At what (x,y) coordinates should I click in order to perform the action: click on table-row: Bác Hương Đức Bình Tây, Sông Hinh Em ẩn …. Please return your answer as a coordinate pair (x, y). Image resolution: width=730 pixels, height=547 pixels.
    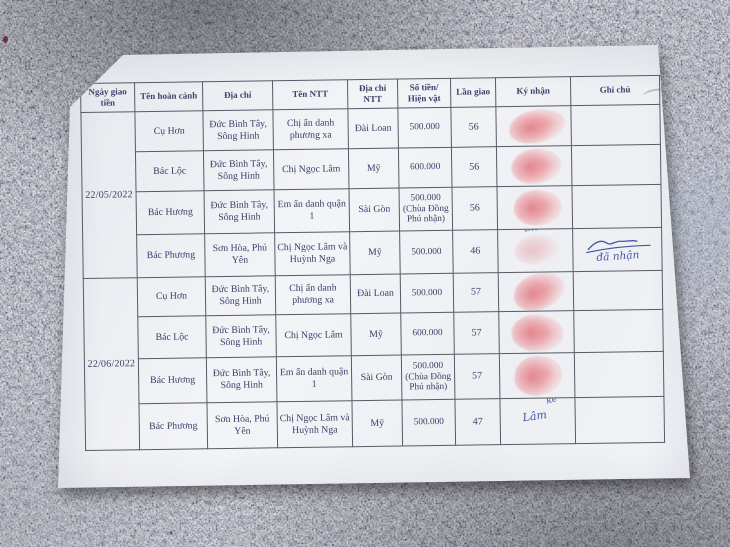
    Looking at the image, I should click on (374, 377).